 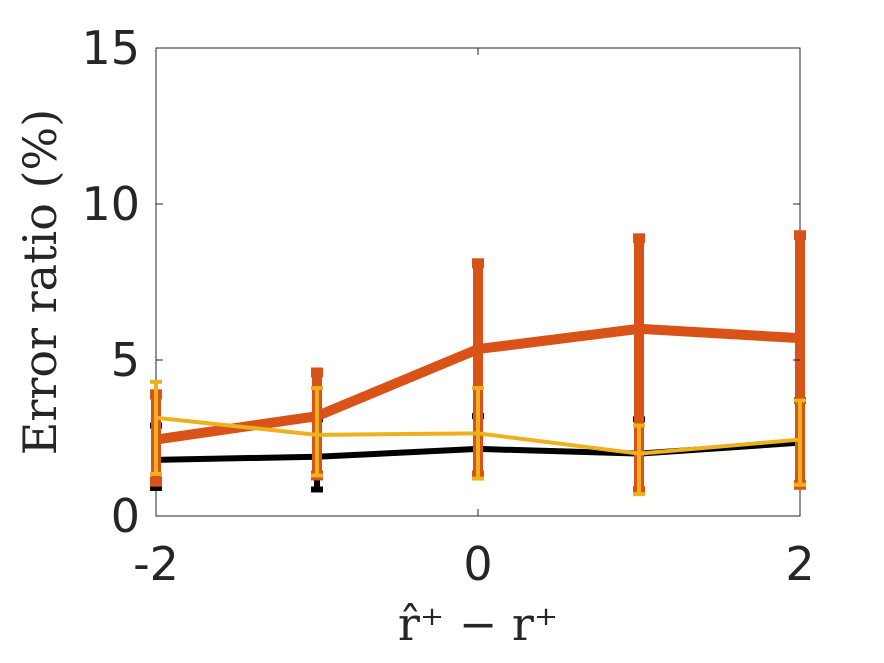 What do you see at coordinates (125, 360) in the screenshot?
I see `y-tick-label: 5` at bounding box center [125, 360].